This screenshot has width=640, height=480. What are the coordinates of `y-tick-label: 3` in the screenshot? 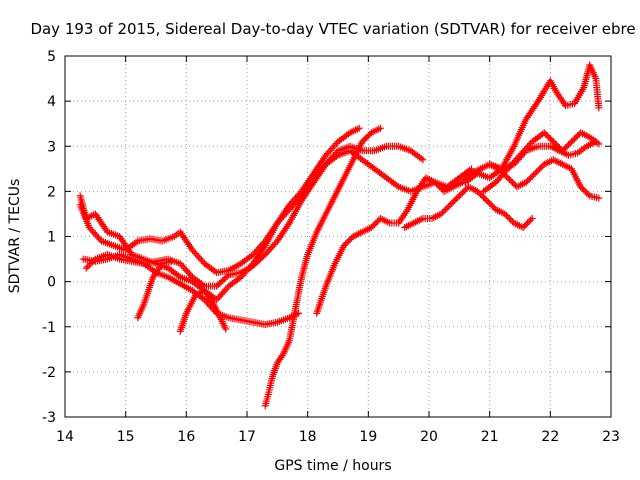 It's located at (51, 147).